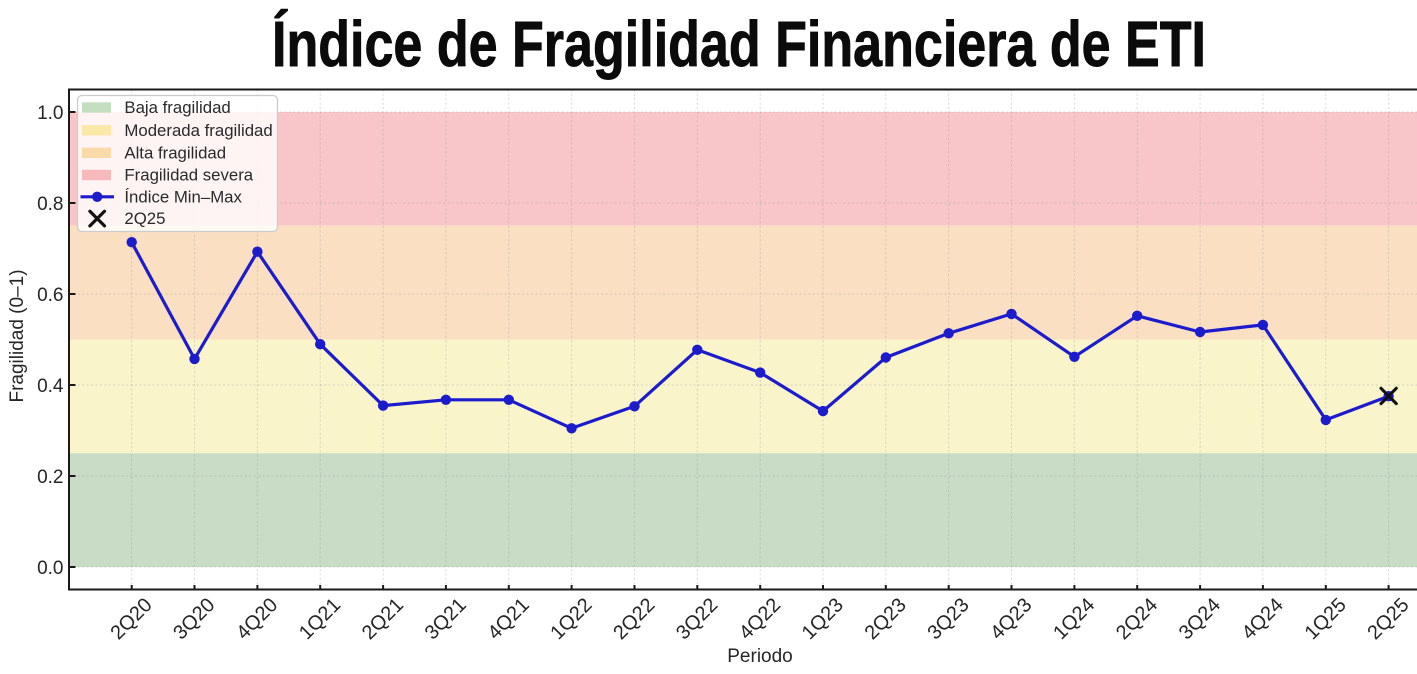  I want to click on svg-text: 2Q23, so click(886, 619).